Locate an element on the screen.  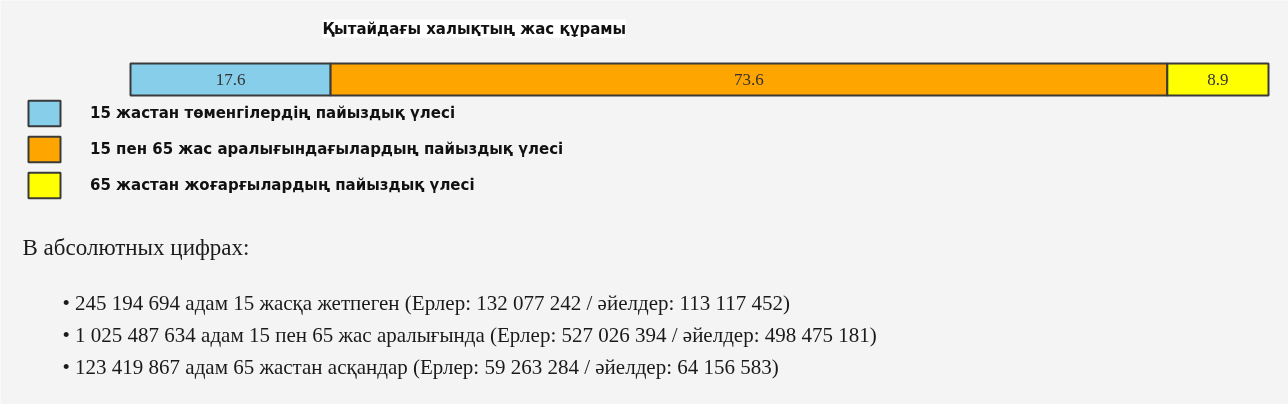
legend-label: 15 жастан төменгілердің пайыздық үлесі is located at coordinates (273, 113).